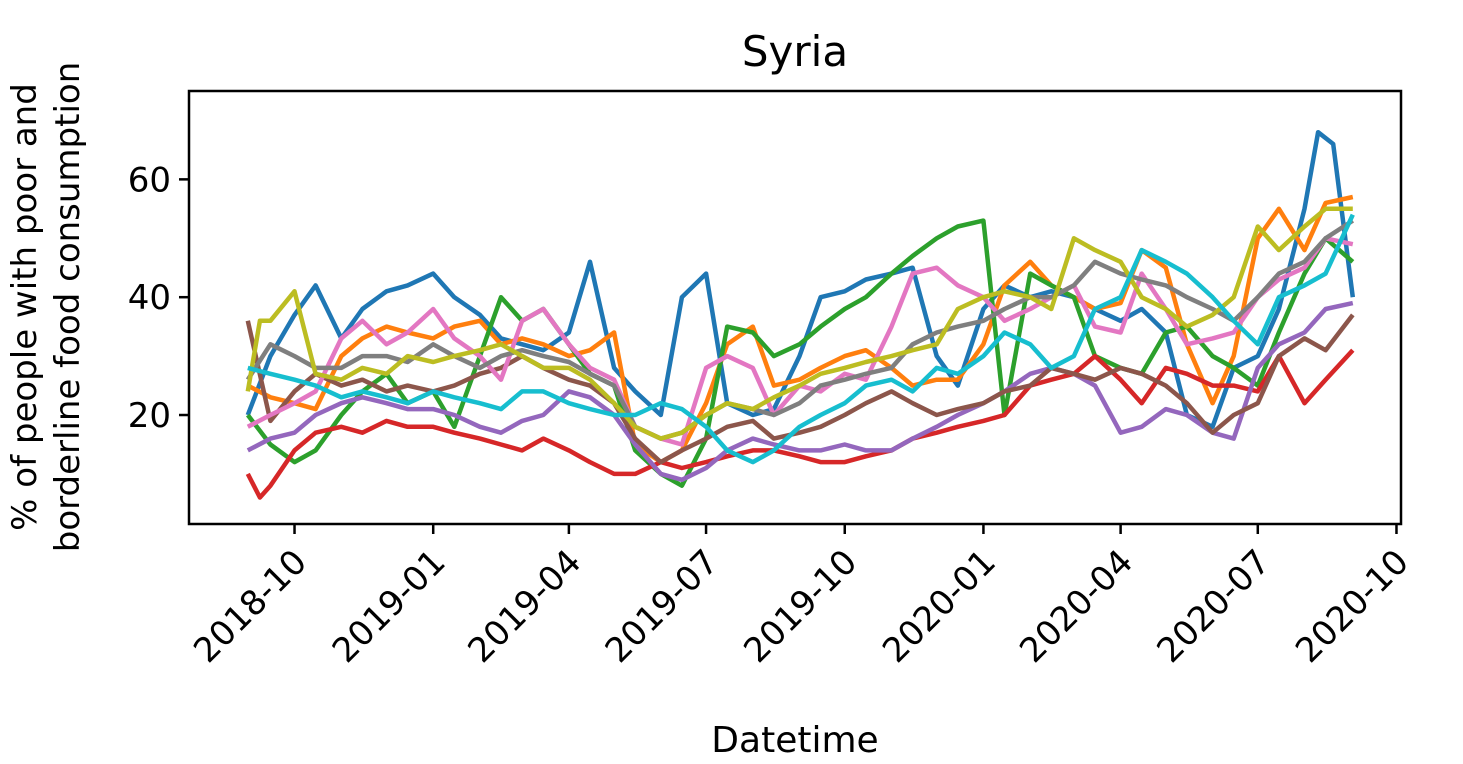 Image resolution: width=1463 pixels, height=764 pixels. What do you see at coordinates (25, 307) in the screenshot?
I see `y-axis-label-line-1: % of people with poor and` at bounding box center [25, 307].